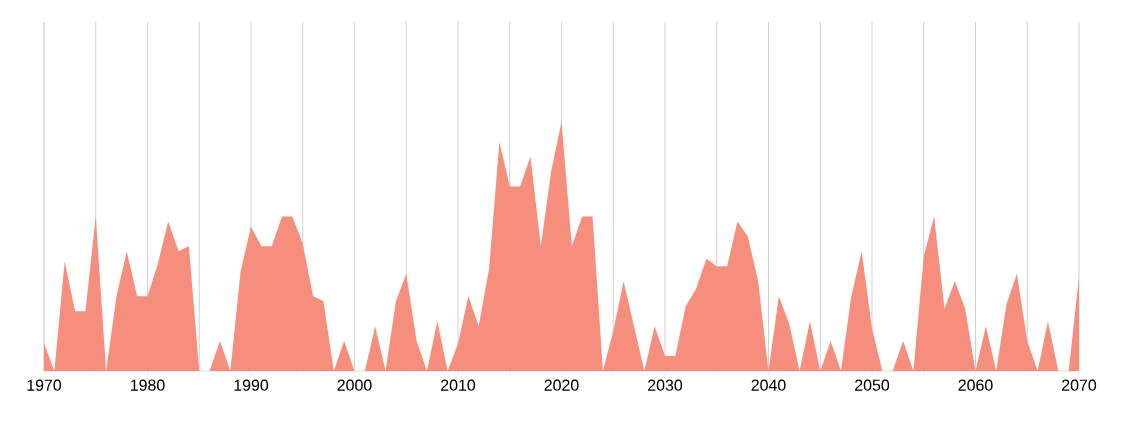 This screenshot has height=423, width=1124. I want to click on x-tick-label: 2040, so click(768, 385).